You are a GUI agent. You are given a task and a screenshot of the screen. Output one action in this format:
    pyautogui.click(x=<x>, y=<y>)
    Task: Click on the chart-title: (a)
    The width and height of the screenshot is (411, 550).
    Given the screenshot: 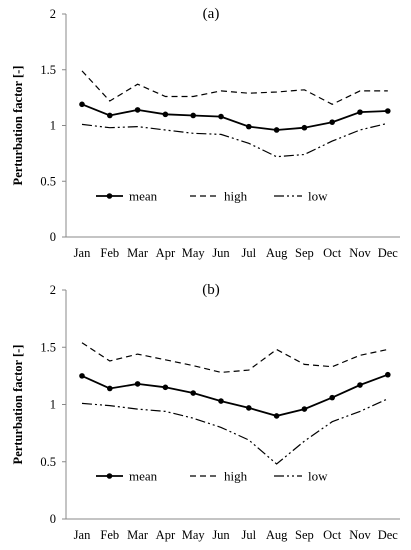 What is the action you would take?
    pyautogui.click(x=211, y=14)
    